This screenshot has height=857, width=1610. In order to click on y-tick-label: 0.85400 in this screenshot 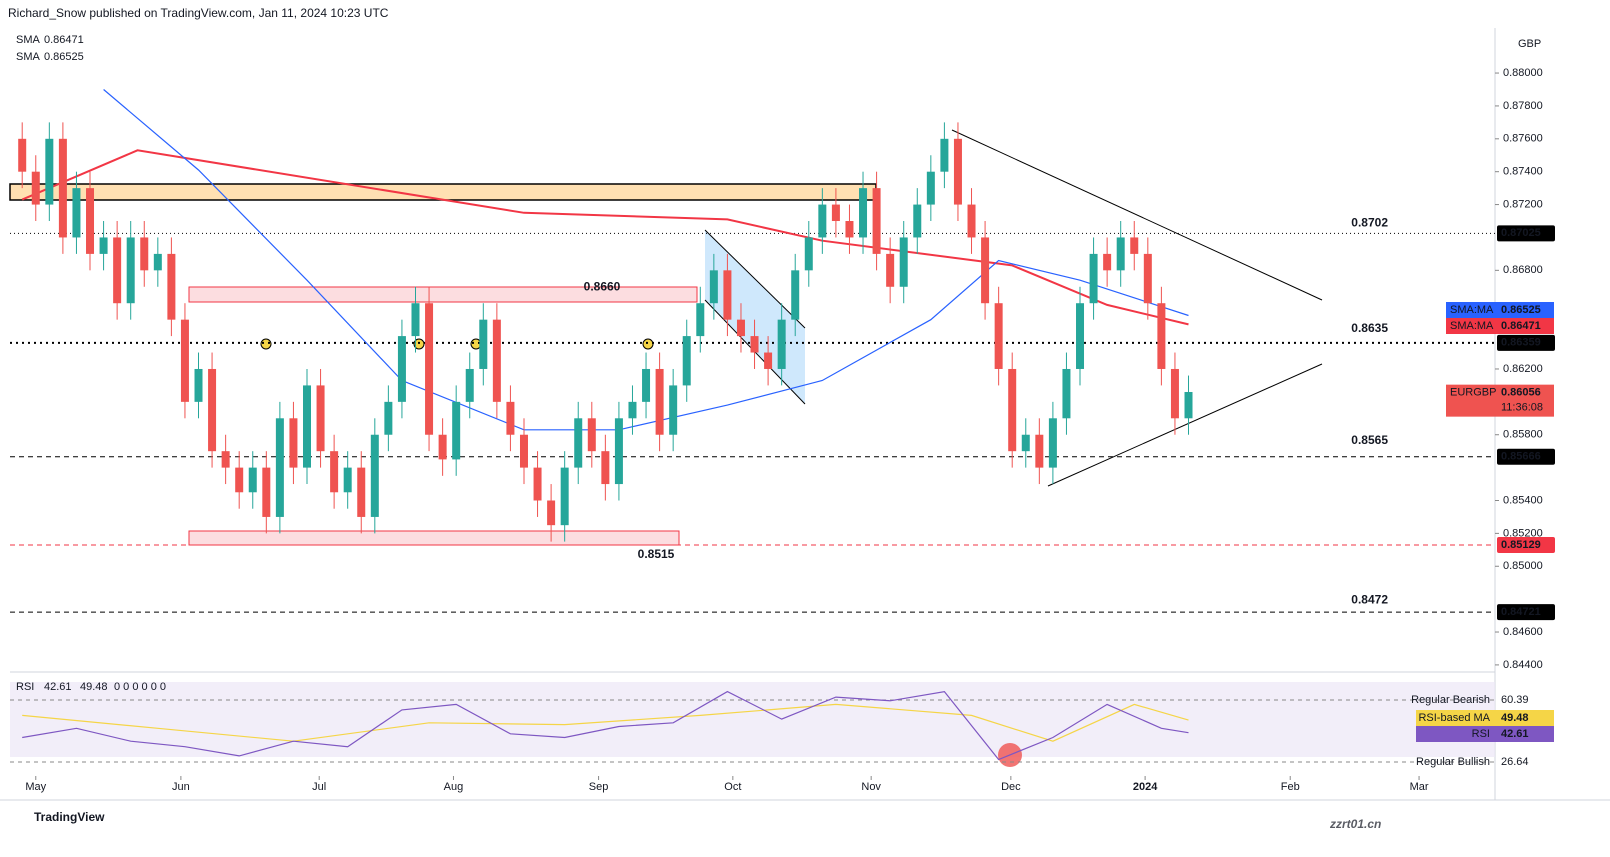, I will do `click(1523, 500)`.